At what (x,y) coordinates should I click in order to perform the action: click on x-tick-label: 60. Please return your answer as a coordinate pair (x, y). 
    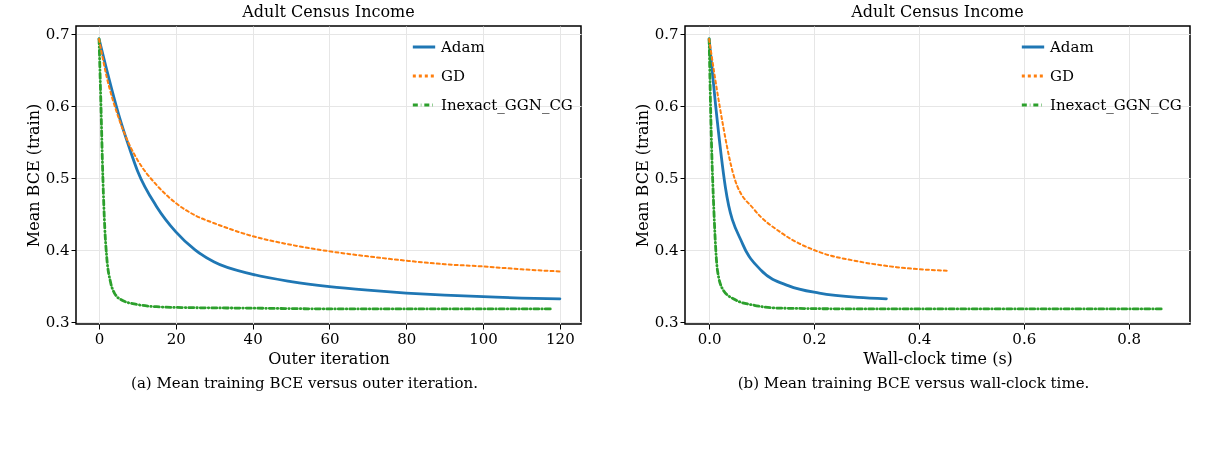
    Looking at the image, I should click on (330, 338).